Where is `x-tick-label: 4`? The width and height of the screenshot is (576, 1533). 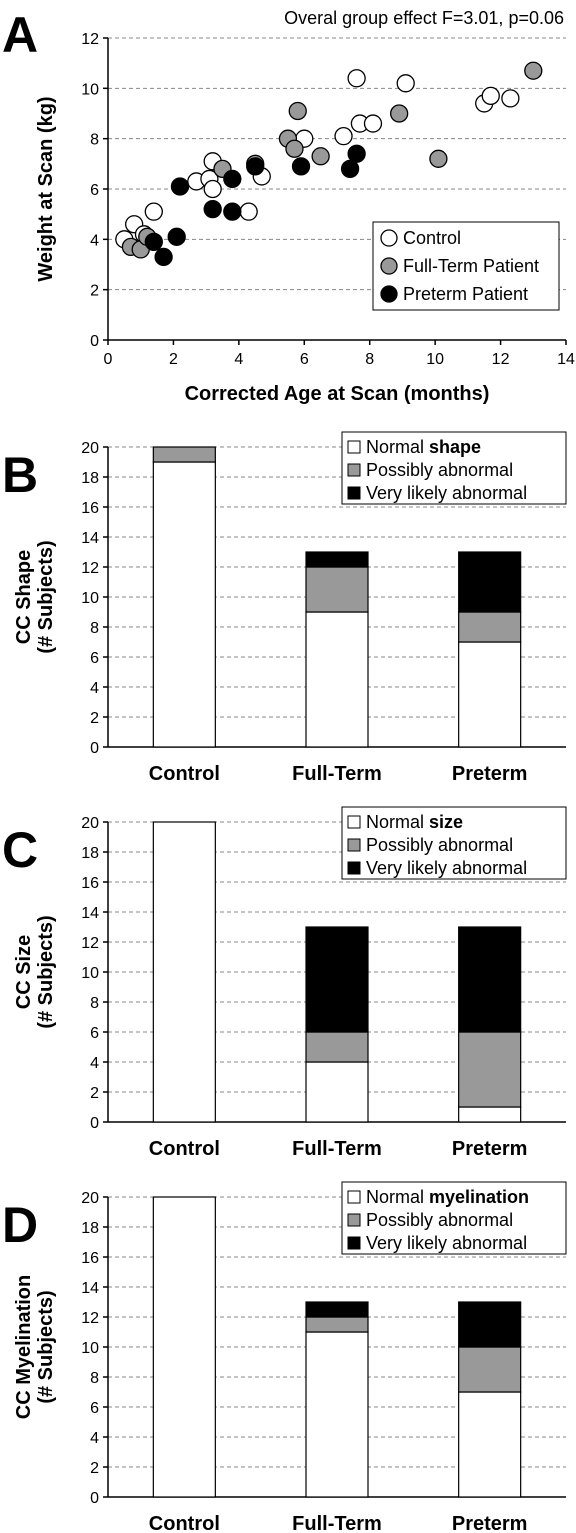
x-tick-label: 4 is located at coordinates (238, 359).